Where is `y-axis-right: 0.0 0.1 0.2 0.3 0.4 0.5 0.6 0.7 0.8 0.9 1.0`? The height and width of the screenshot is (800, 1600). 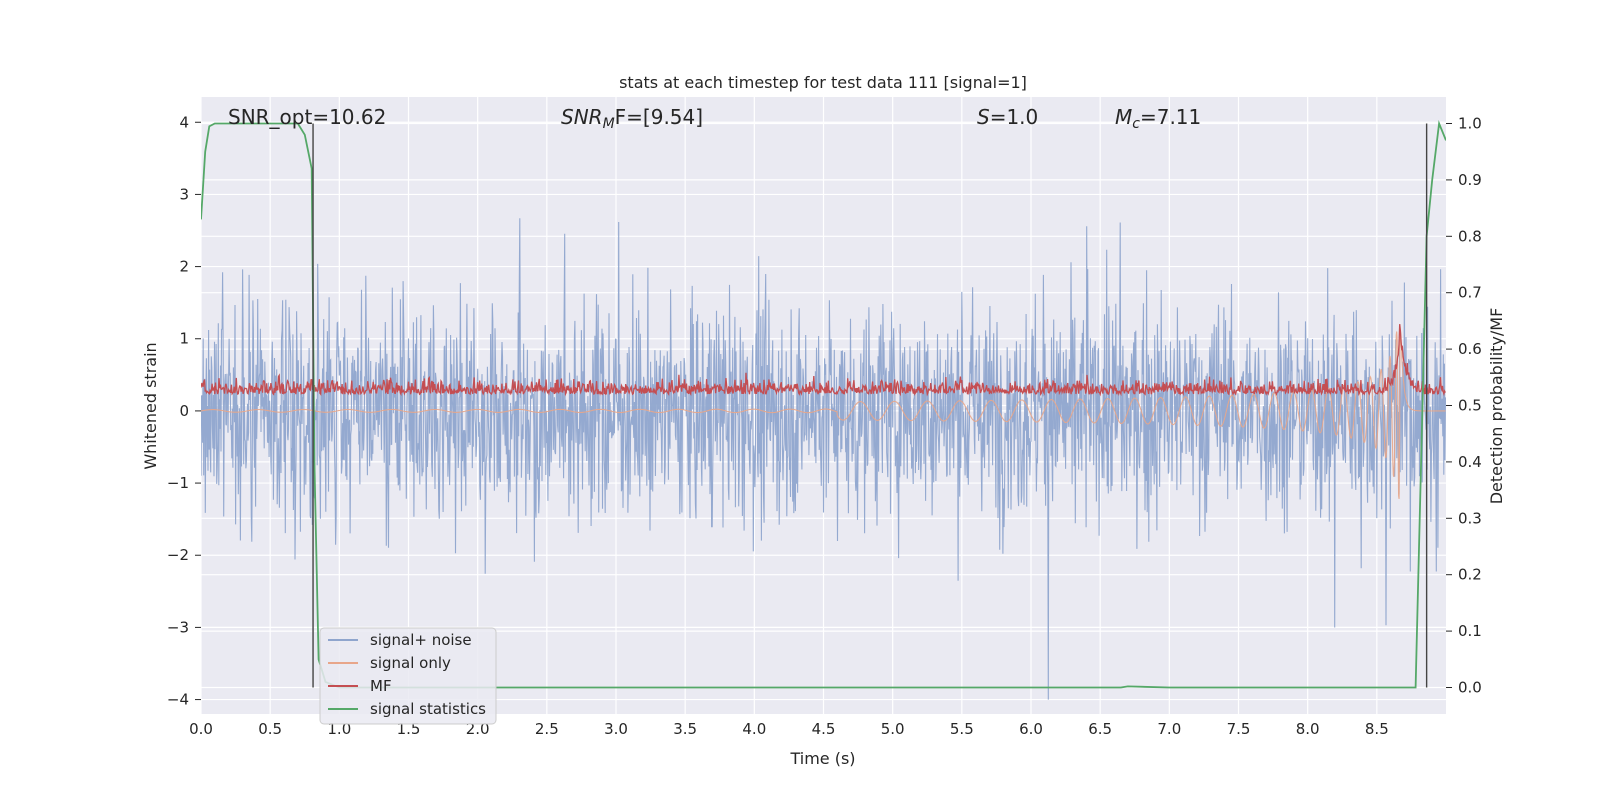
y-axis-right: 0.0 0.1 0.2 0.3 0.4 0.5 0.6 0.7 0.8 0.9 1.0 is located at coordinates (1464, 405).